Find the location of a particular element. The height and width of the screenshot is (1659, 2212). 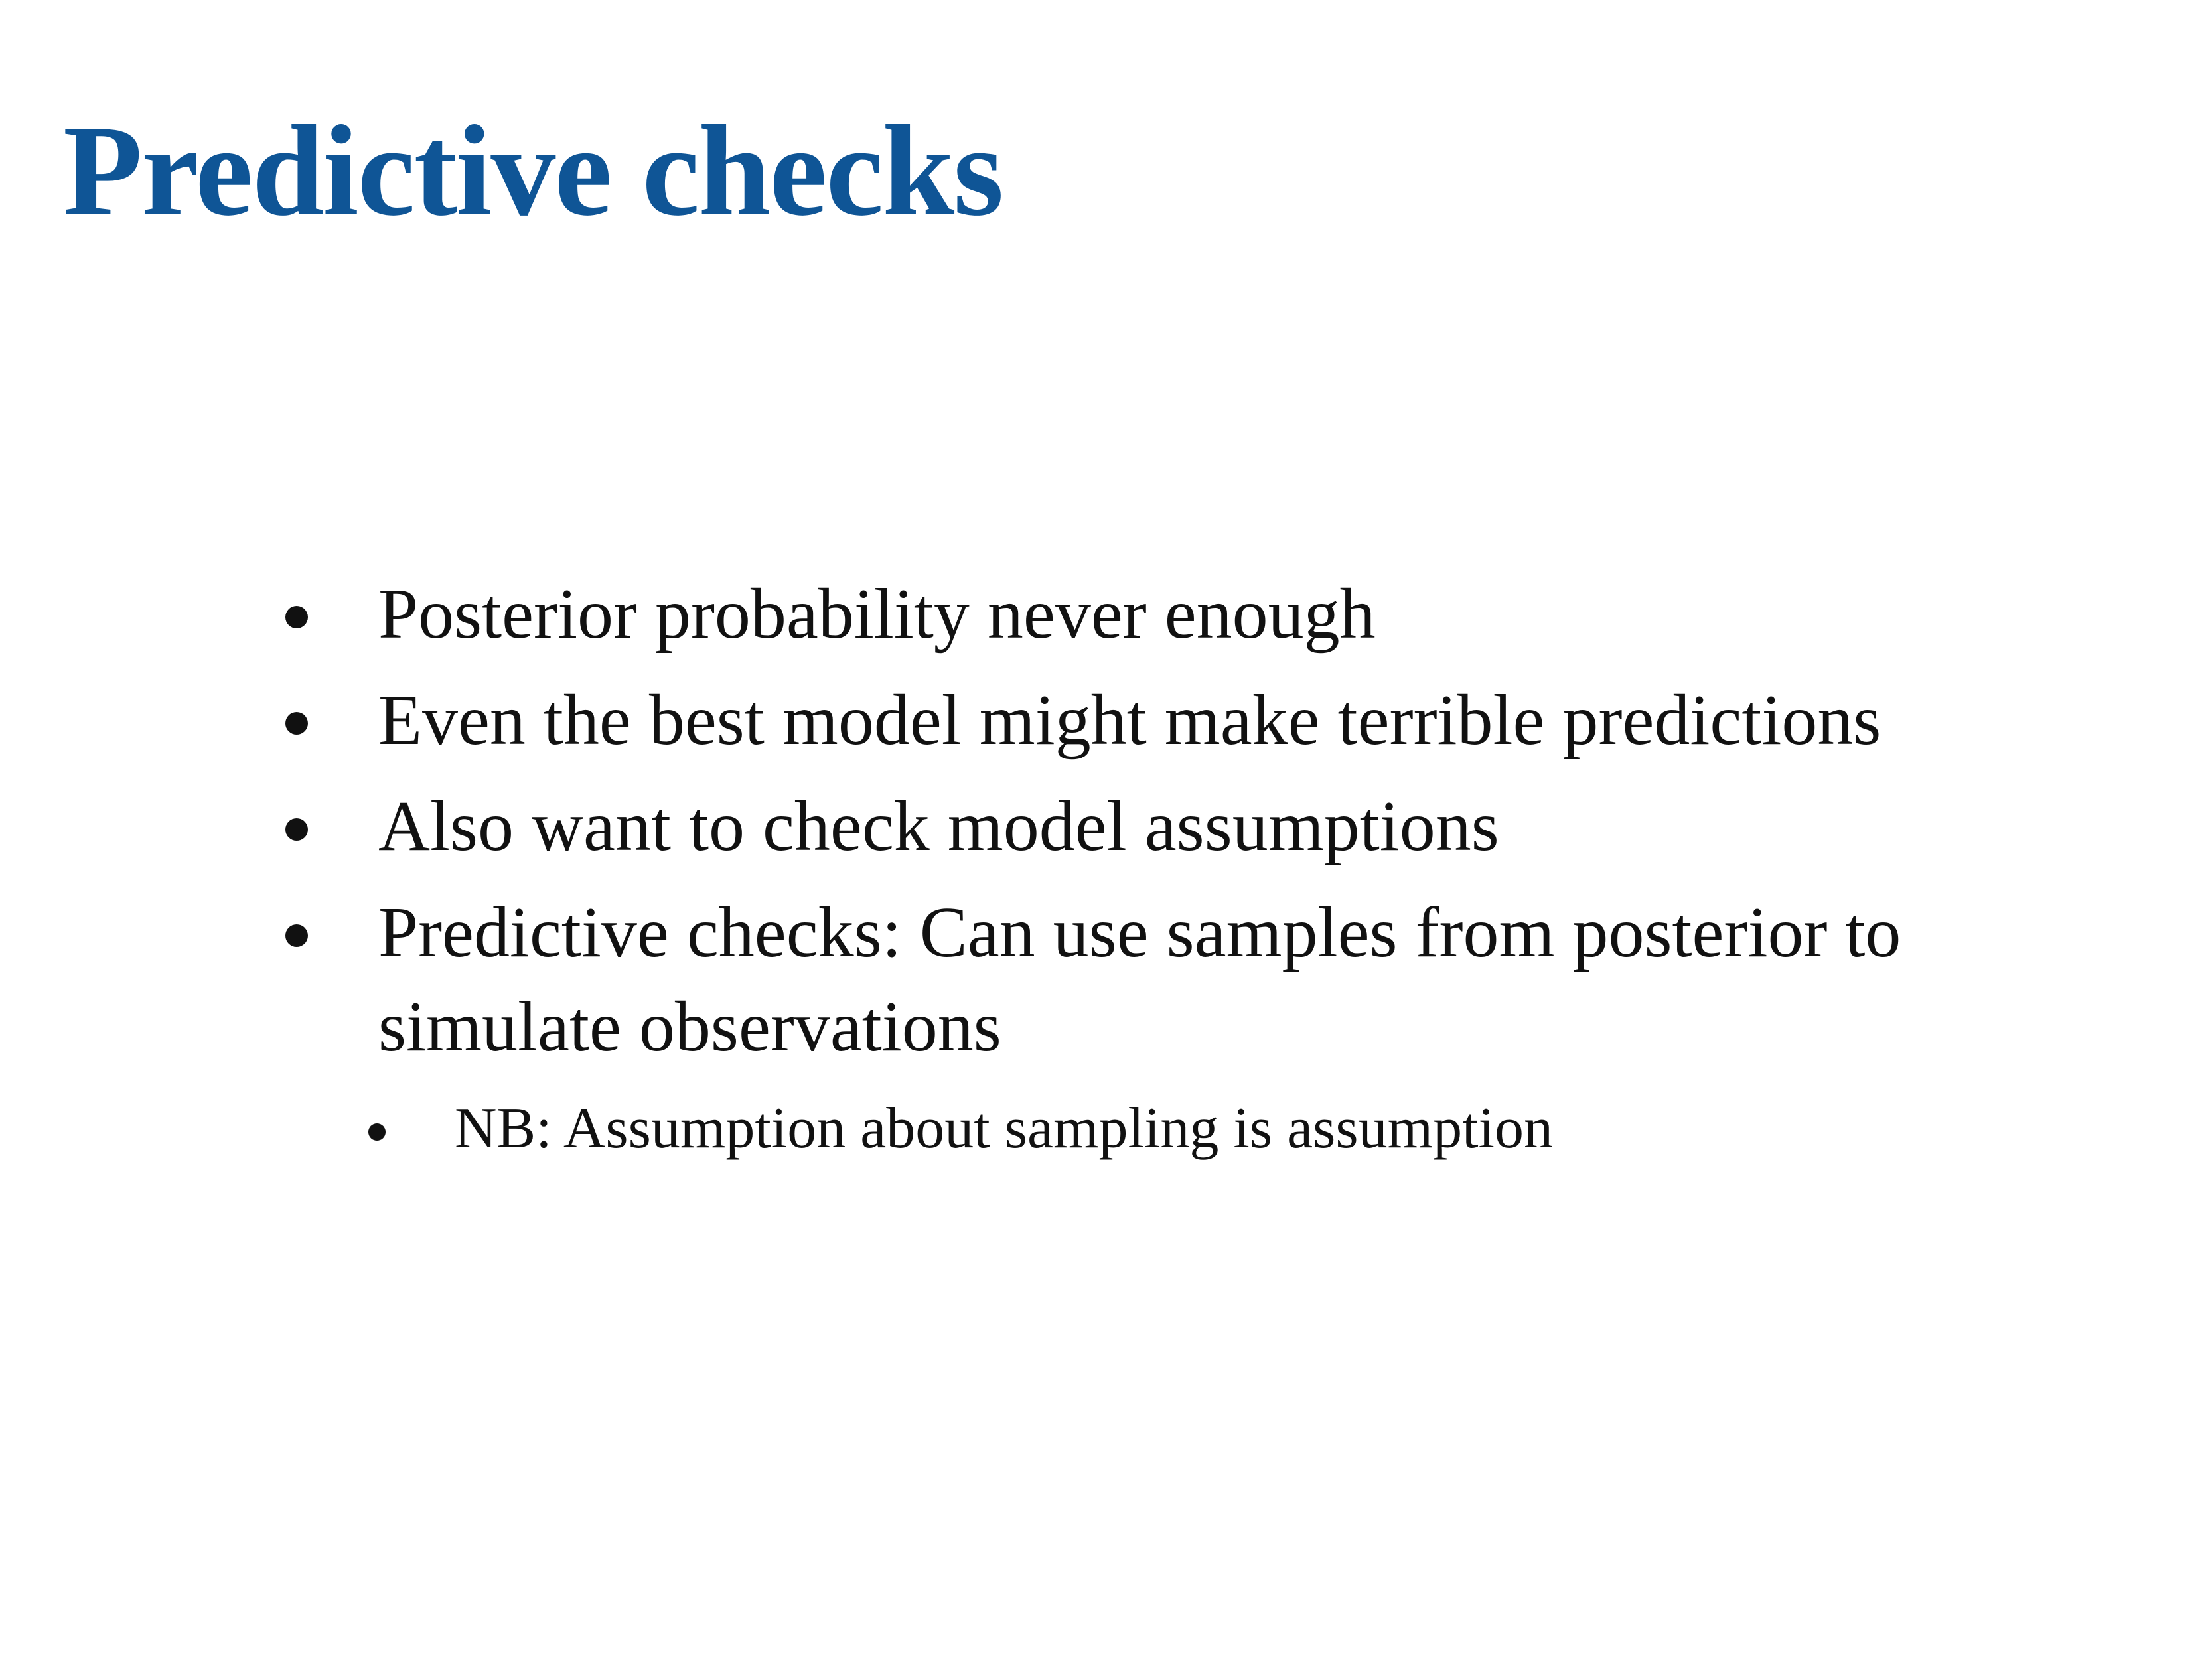

sub-bullet-dot-icon is located at coordinates (377, 1132).